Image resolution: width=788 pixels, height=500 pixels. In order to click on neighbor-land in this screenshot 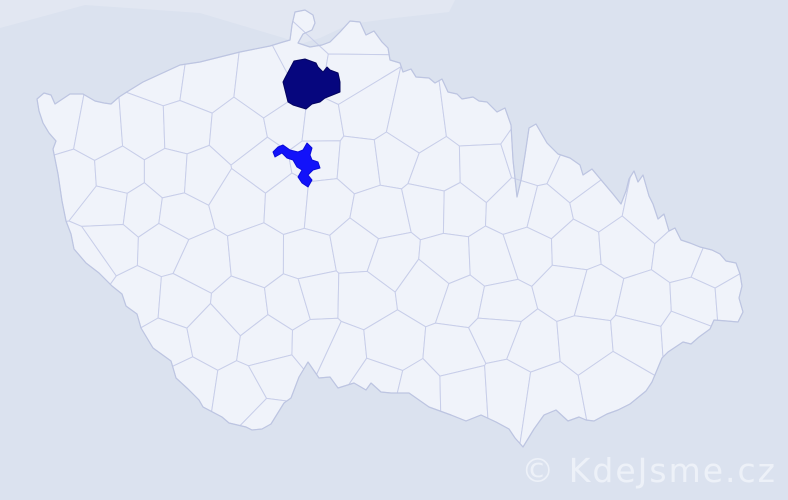, I will do `click(227, 22)`.